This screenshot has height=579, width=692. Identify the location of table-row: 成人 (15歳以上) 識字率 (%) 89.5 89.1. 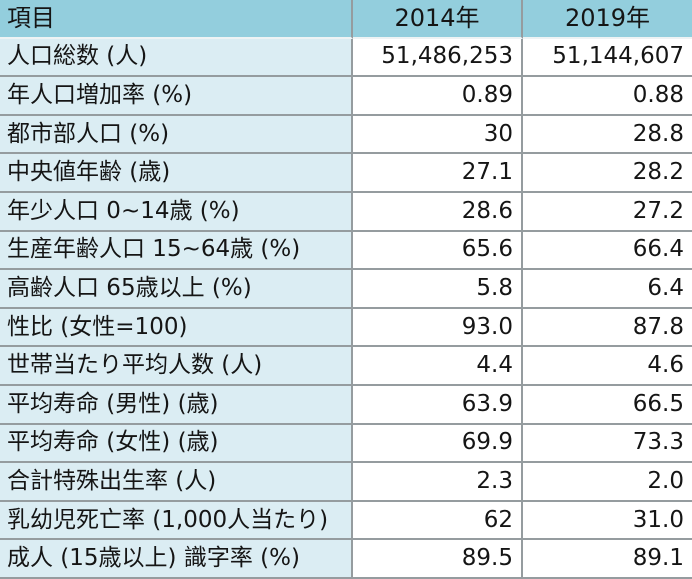
(346, 559).